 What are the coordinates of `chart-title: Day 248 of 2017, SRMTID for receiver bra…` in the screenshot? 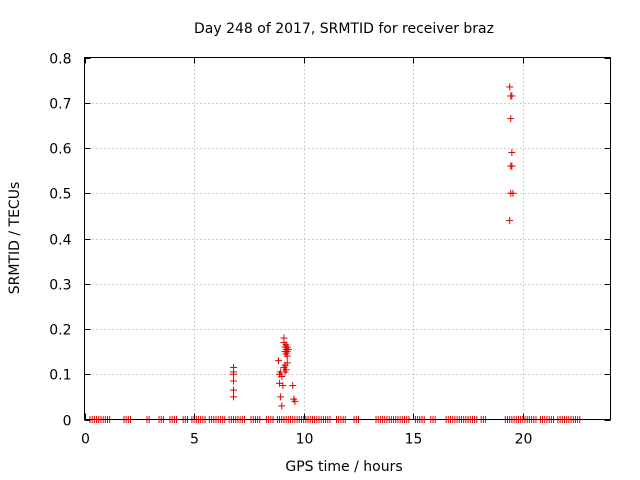 It's located at (344, 29).